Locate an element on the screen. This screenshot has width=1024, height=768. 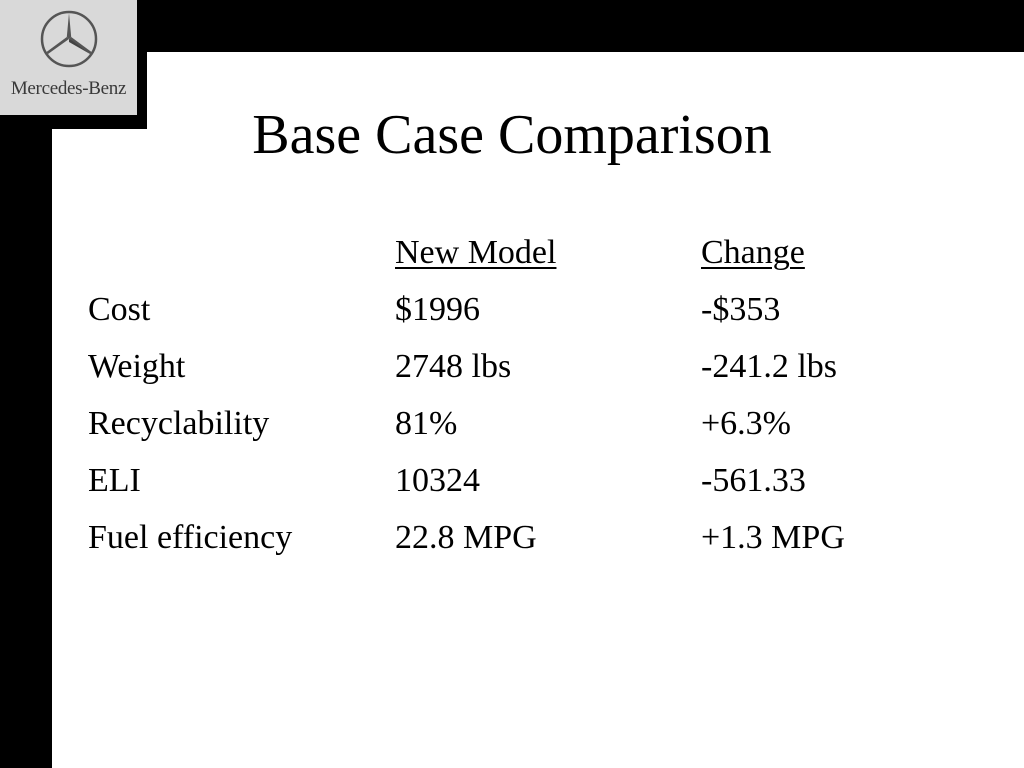
fuel-efficiency-change-value: +1.3 MPG is located at coordinates (773, 537).